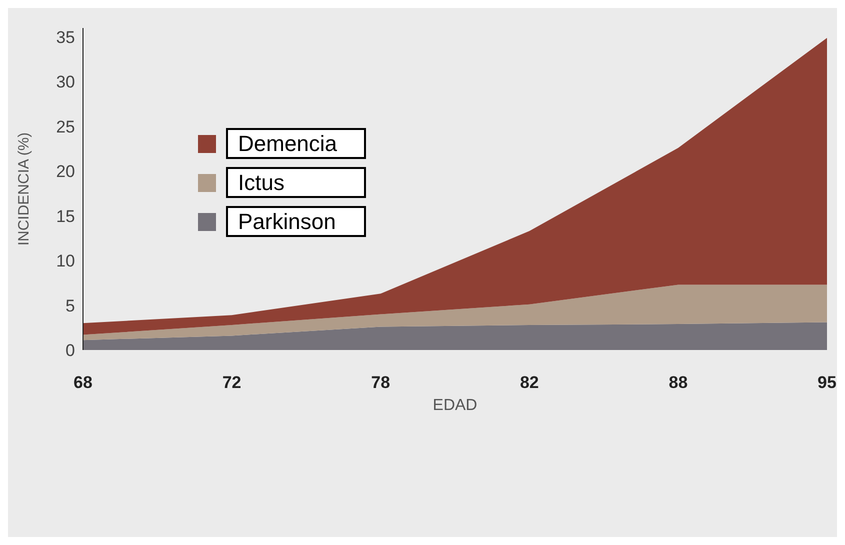 This screenshot has height=545, width=845. I want to click on y-tick-label: 30, so click(65, 82).